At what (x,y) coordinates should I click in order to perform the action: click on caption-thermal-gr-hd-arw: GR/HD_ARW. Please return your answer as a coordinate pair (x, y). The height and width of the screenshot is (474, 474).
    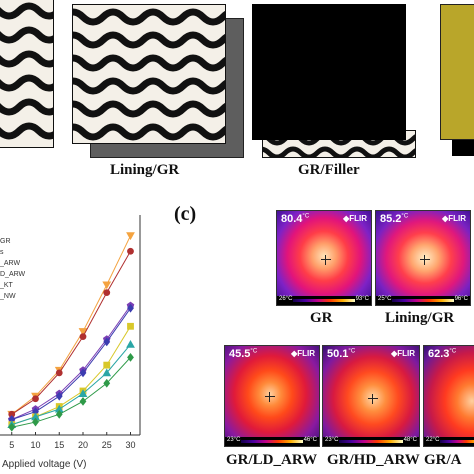
    Looking at the image, I should click on (373, 460).